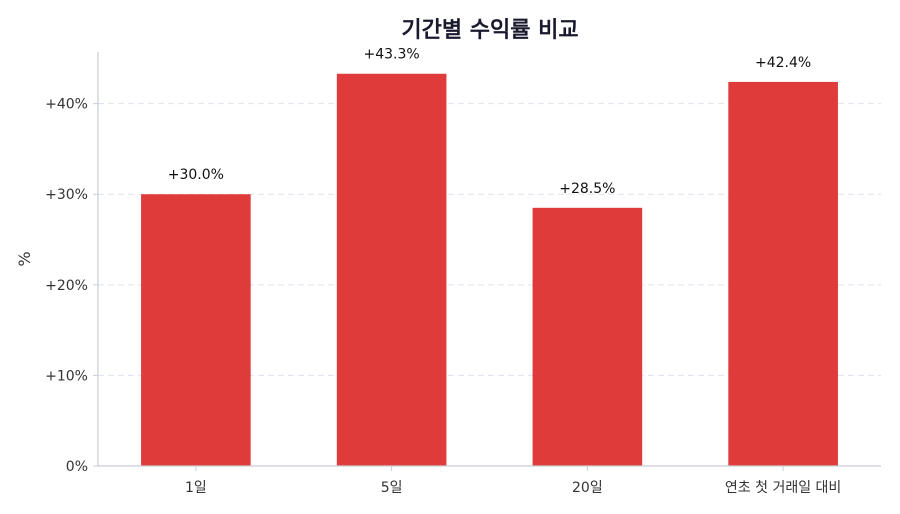 The width and height of the screenshot is (900, 514). What do you see at coordinates (196, 488) in the screenshot?
I see `x-tick-label: 1일` at bounding box center [196, 488].